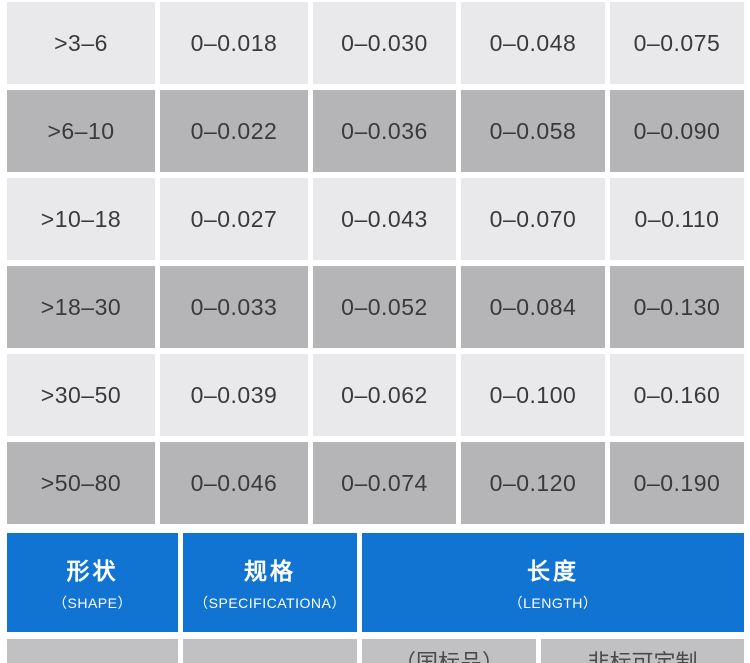  Describe the element at coordinates (533, 219) in the screenshot. I see `tolerance-value-cell: 0–0.070` at that location.